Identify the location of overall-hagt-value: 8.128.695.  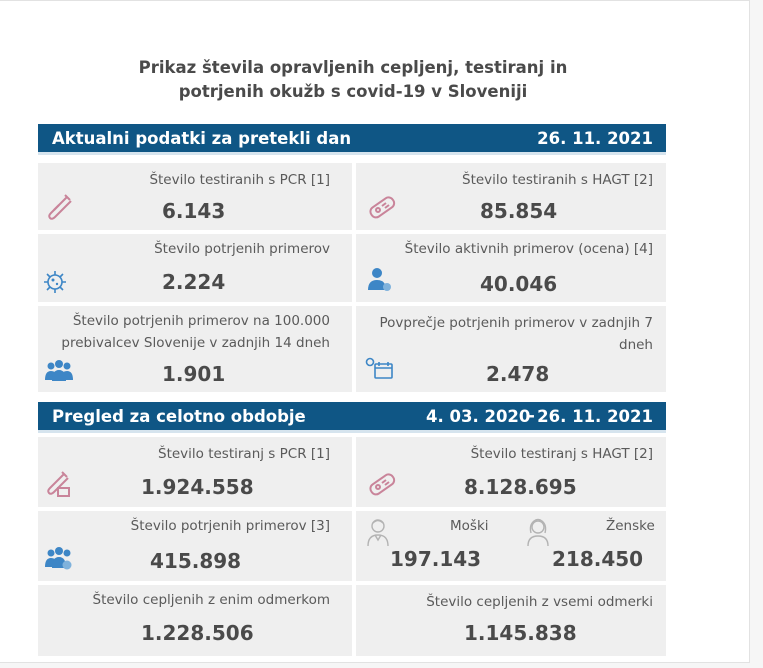
(520, 487).